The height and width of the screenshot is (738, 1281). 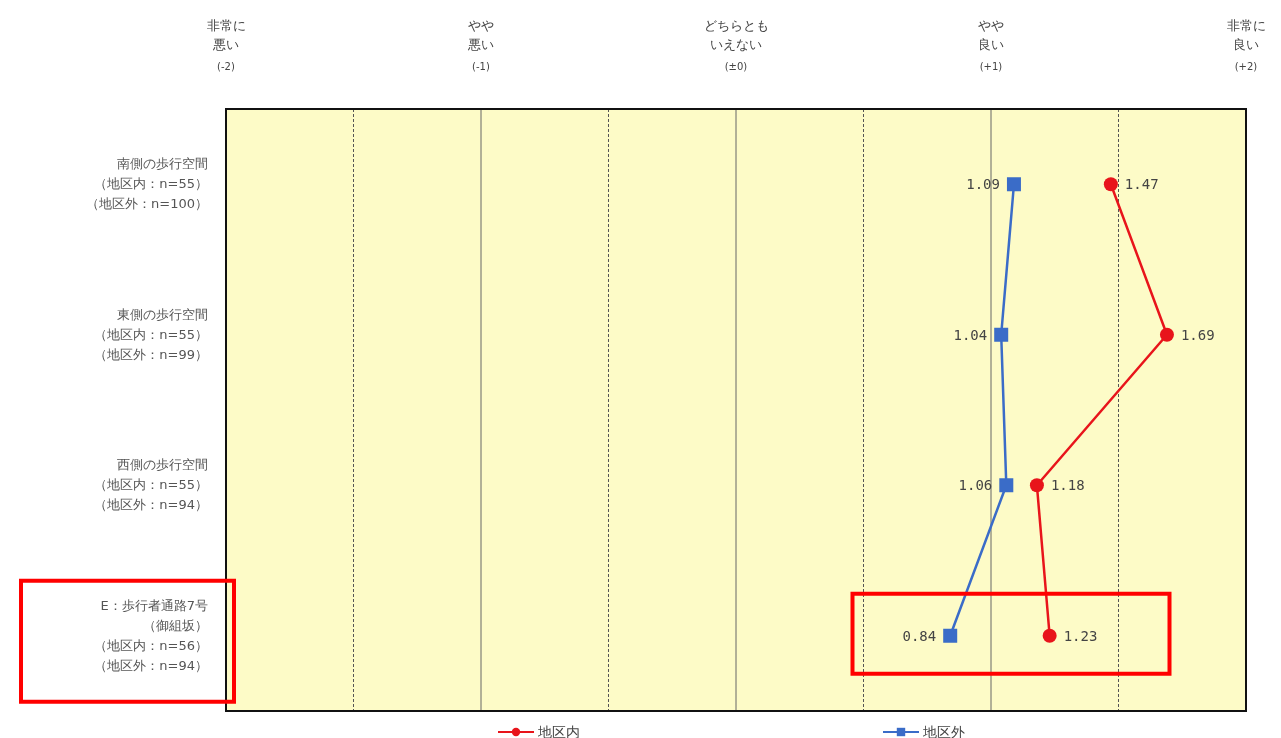 What do you see at coordinates (147, 184) in the screenshot?
I see `y-tick-label: 南側の歩行空間（地区内：n=55）（地区外：n=100）` at bounding box center [147, 184].